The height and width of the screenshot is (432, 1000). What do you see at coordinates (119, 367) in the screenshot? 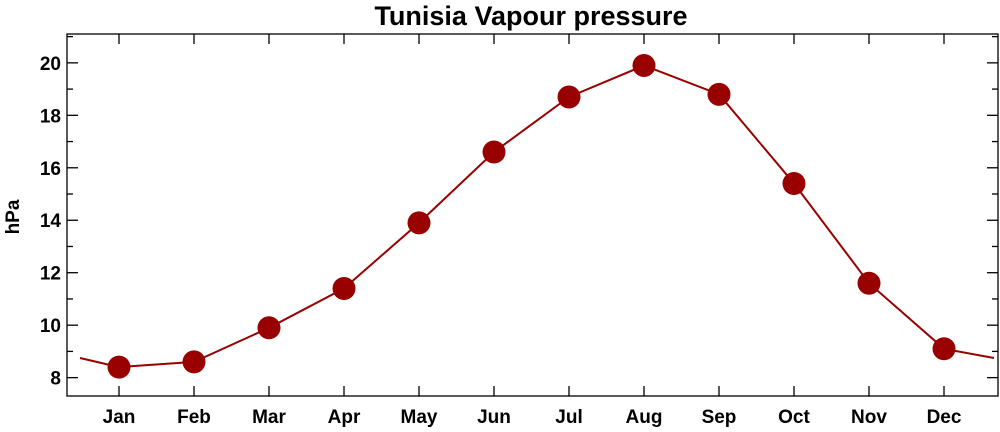
I see `data-point-jan` at bounding box center [119, 367].